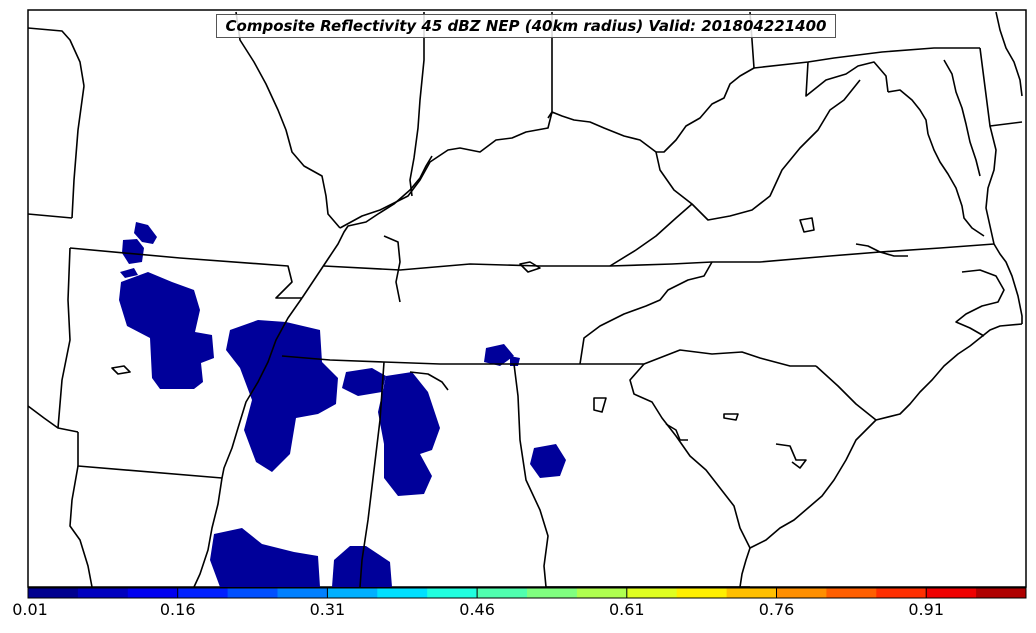 This screenshot has width=1036, height=633. What do you see at coordinates (372, 474) in the screenshot?
I see `boundary-ms-al` at bounding box center [372, 474].